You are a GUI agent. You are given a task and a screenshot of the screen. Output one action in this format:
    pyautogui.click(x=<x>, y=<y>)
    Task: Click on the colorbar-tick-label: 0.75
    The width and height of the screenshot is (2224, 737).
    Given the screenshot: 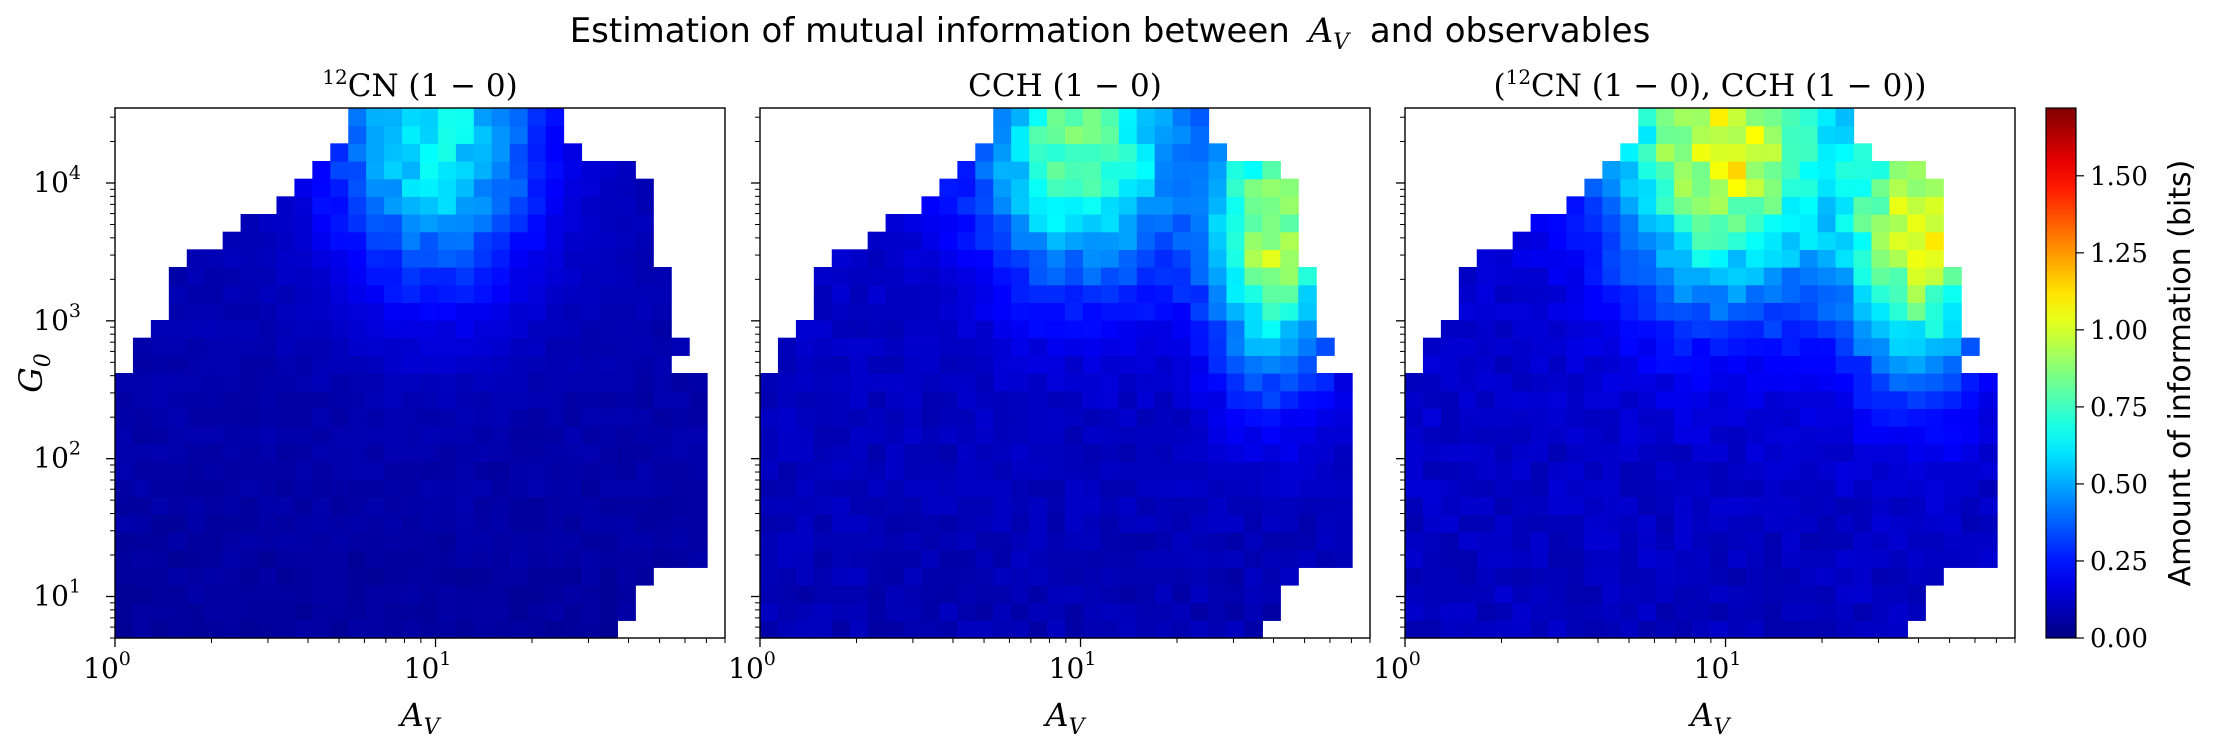 What is the action you would take?
    pyautogui.click(x=2119, y=408)
    